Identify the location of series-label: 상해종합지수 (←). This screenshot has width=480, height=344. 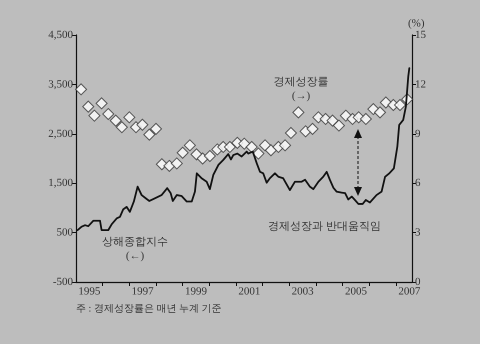
(135, 249).